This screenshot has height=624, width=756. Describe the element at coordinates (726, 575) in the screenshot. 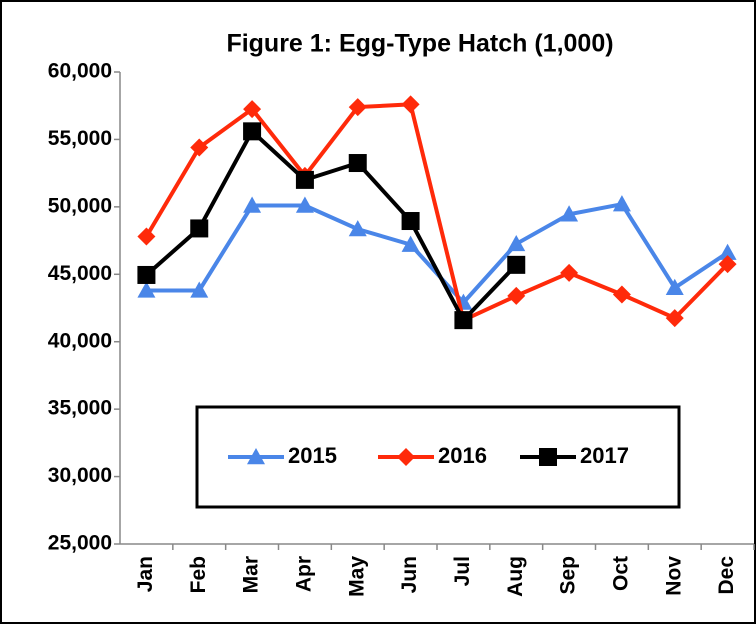

I see `x-tick-label: Dec` at that location.